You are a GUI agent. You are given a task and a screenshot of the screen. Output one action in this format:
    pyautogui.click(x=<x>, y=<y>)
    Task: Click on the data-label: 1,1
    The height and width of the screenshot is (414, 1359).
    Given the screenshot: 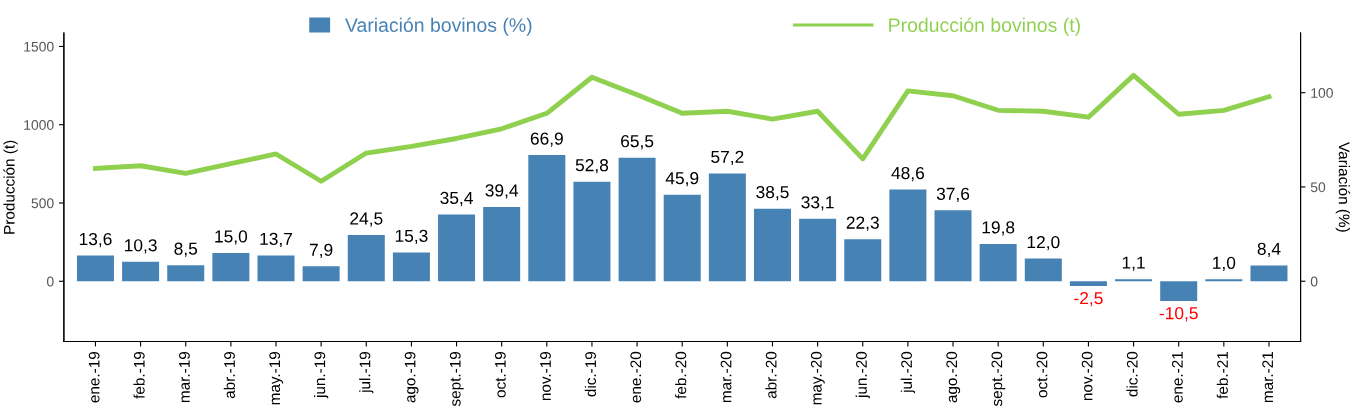 What is the action you would take?
    pyautogui.click(x=1133, y=263)
    